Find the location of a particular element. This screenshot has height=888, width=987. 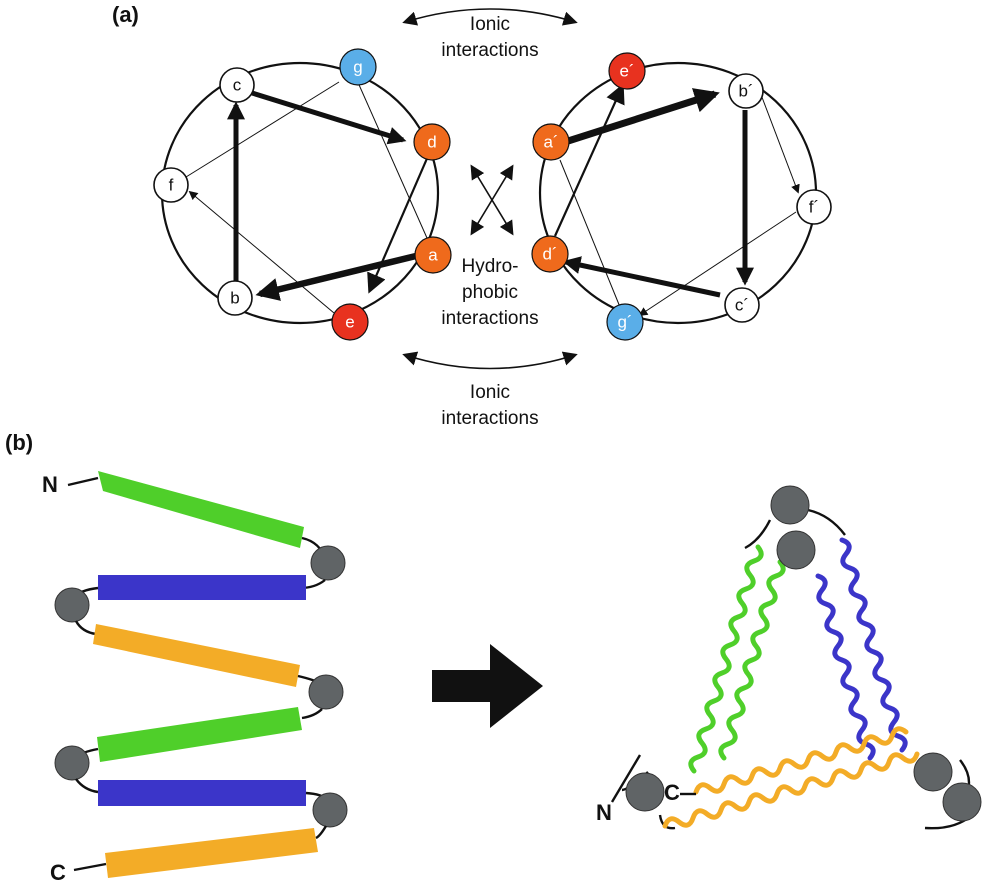

helical-wheel-right: e´ b´ f´ c´ g´ d´ is located at coordinates (681, 196).